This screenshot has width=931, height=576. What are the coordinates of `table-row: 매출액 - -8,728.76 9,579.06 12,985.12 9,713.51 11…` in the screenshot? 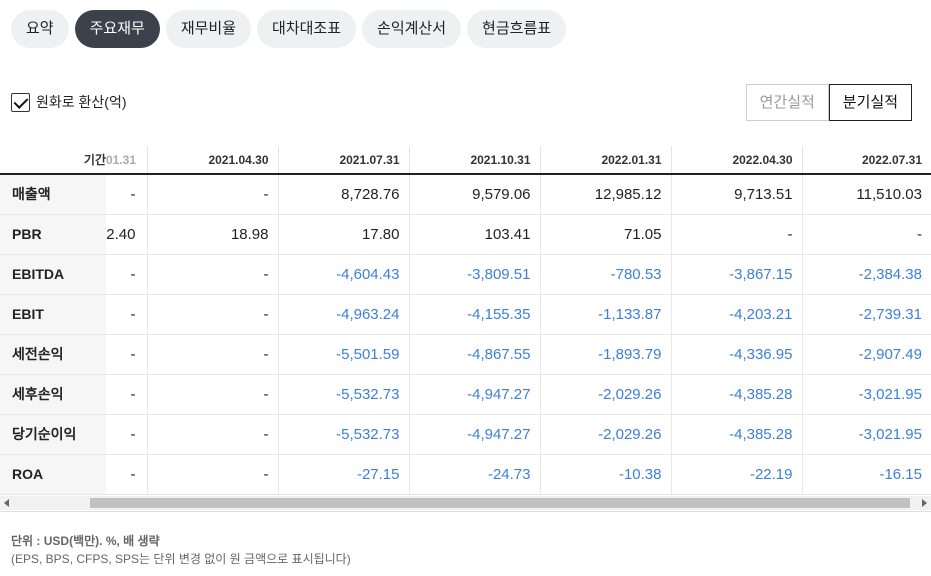 It's located at (465, 194).